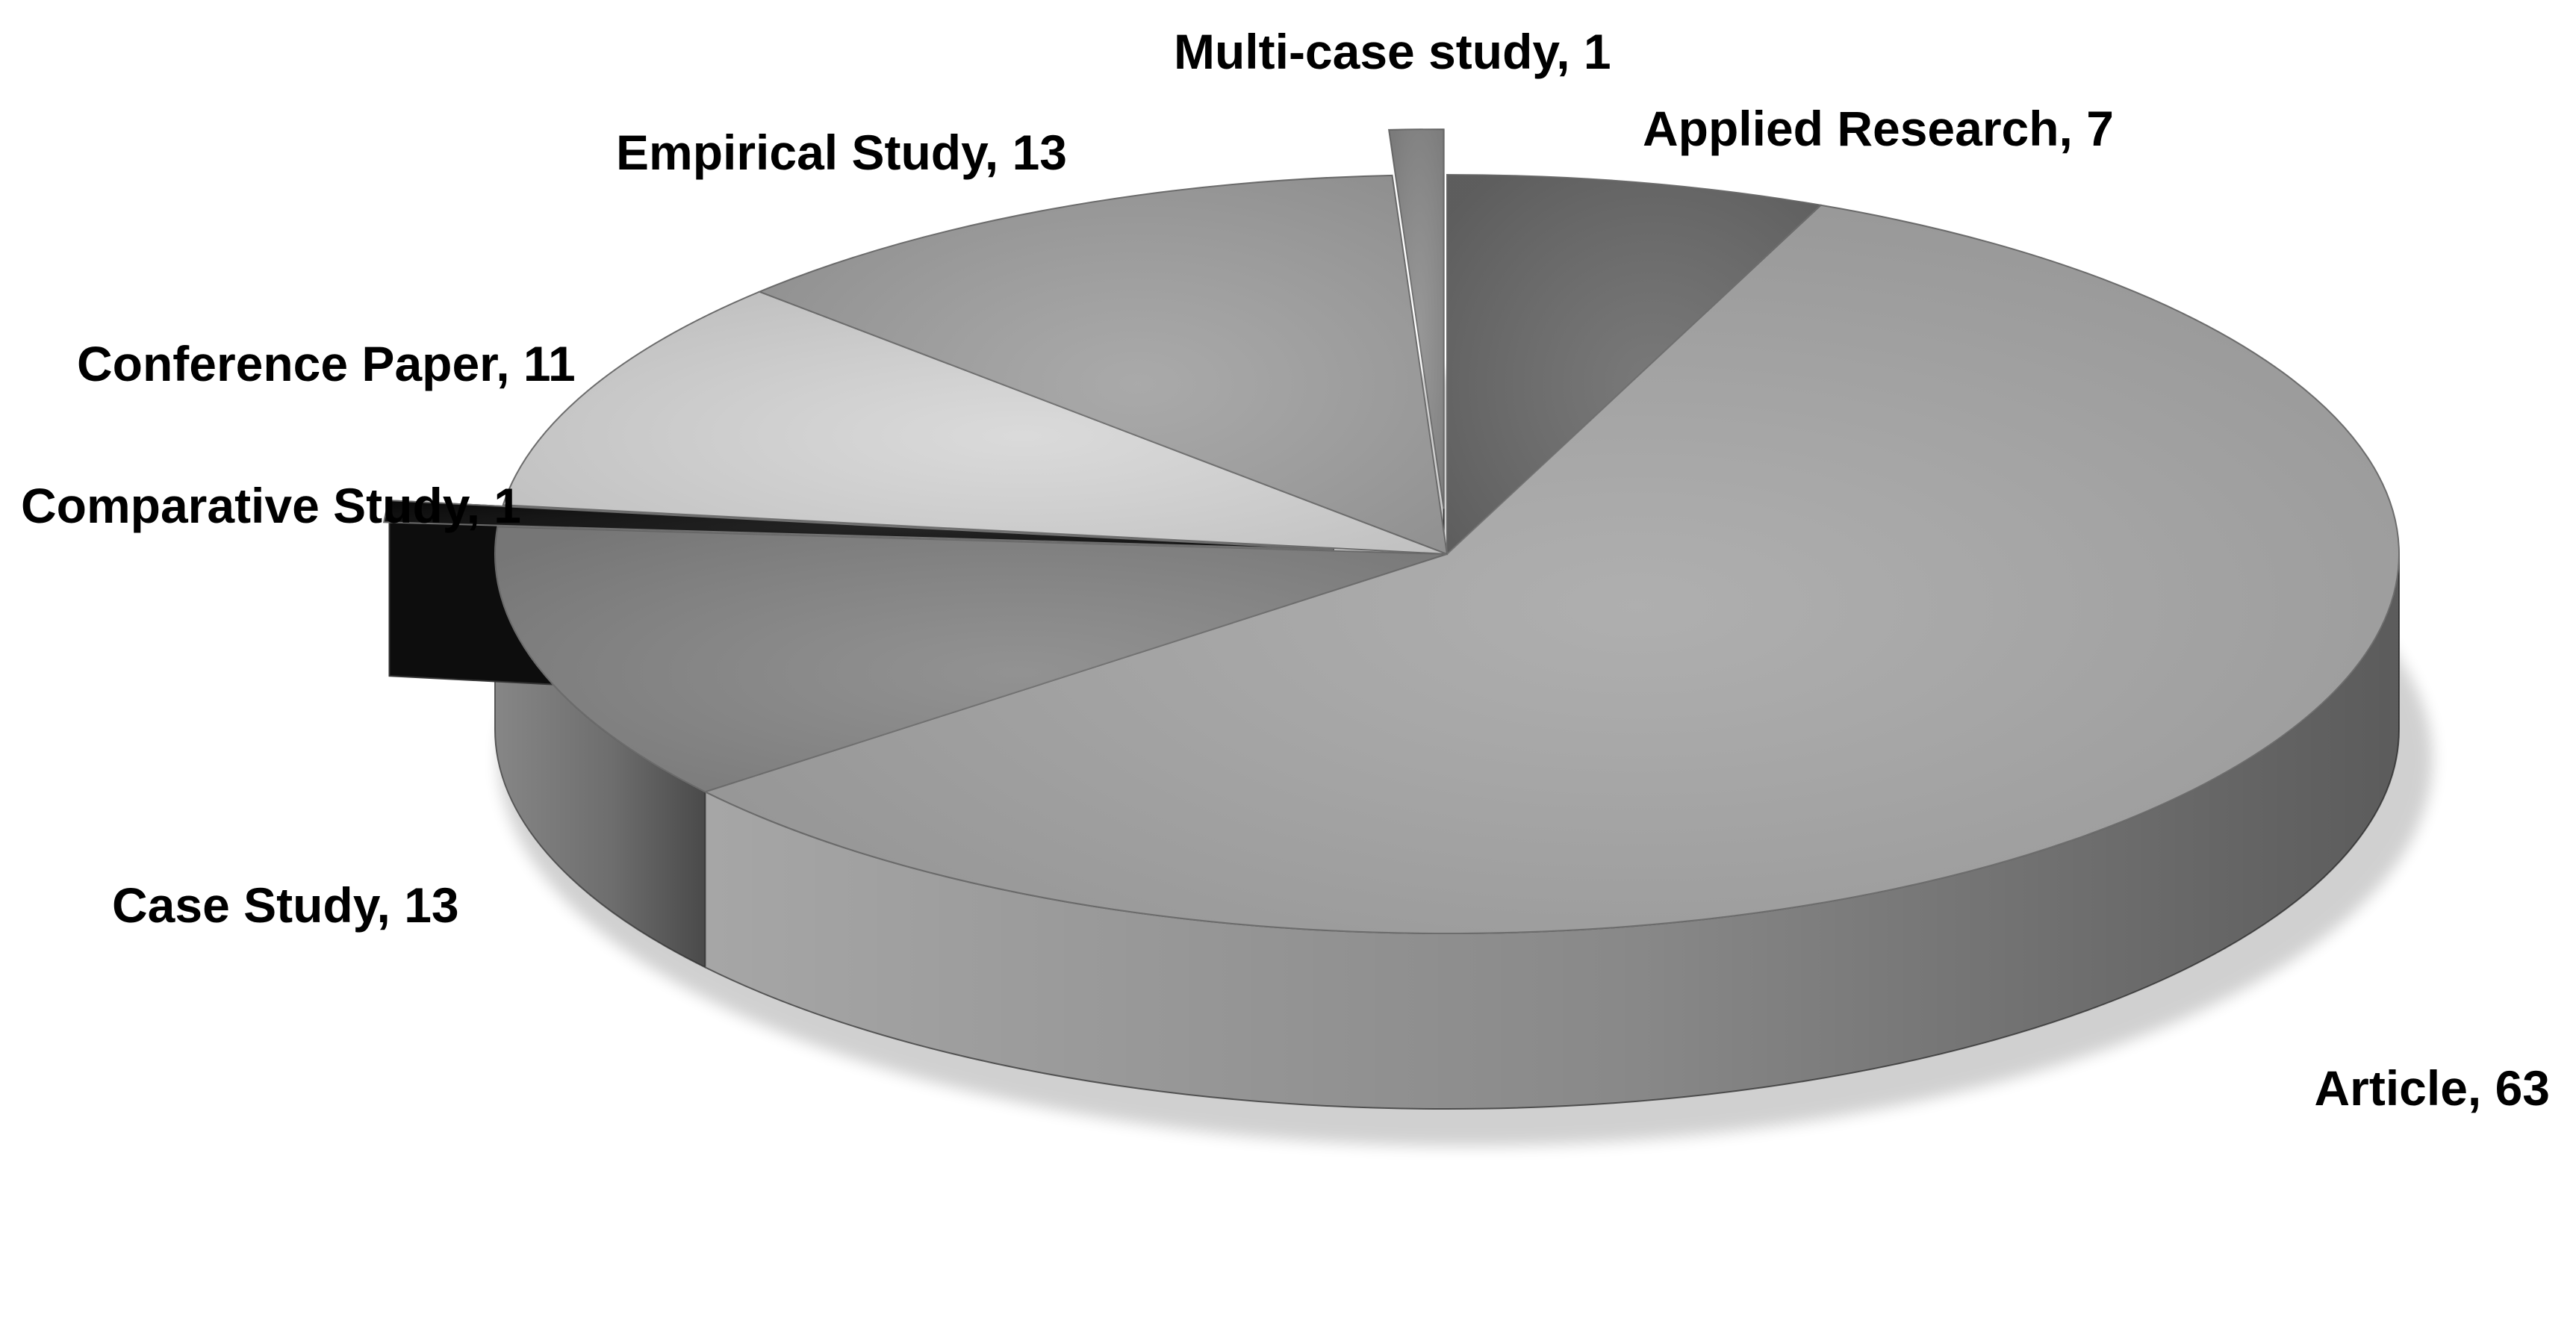 The width and height of the screenshot is (2576, 1321). Describe the element at coordinates (2433, 1088) in the screenshot. I see `data-label-article: Article, 63` at that location.